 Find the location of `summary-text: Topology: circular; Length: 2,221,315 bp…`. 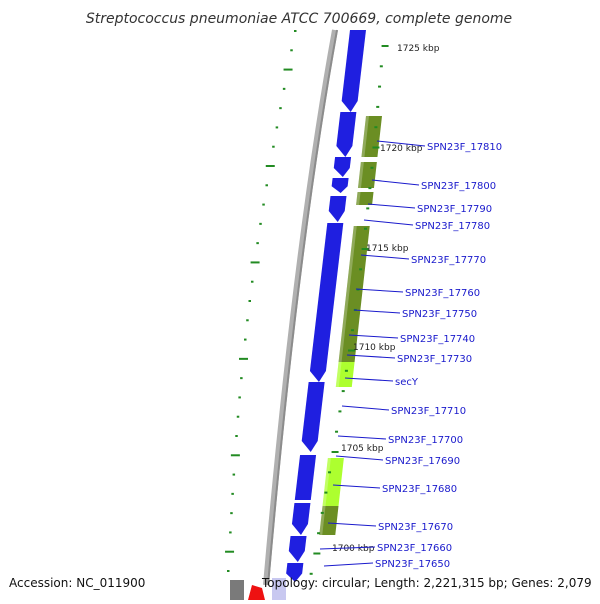

summary-text: Topology: circular; Length: 2,221,315 bp… is located at coordinates (426, 583).